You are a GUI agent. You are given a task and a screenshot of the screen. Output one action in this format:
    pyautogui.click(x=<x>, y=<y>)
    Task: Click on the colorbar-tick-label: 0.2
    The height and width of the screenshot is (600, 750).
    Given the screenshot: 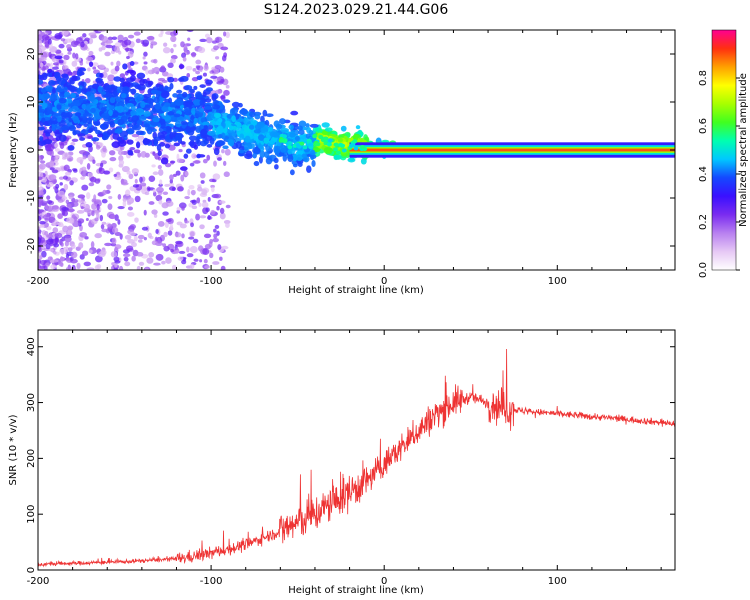 What is the action you would take?
    pyautogui.click(x=703, y=222)
    